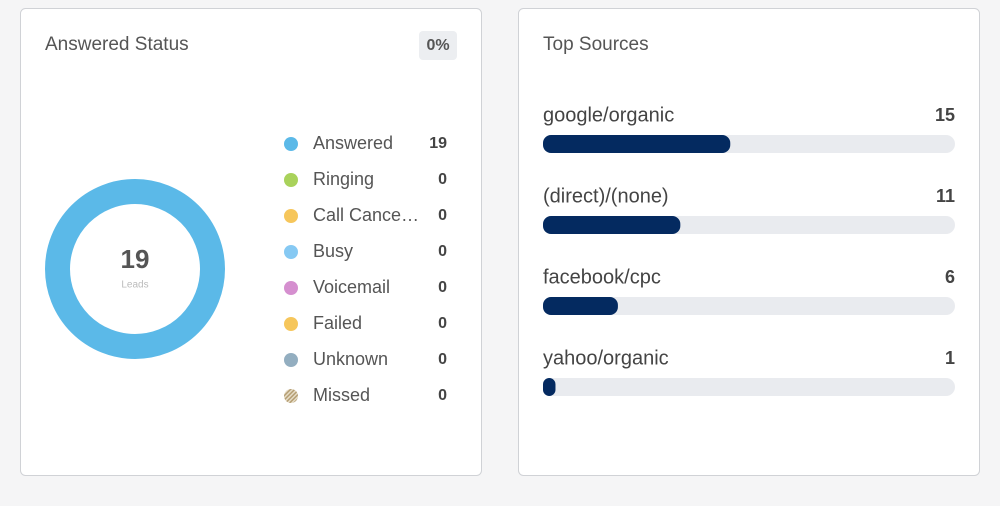 The height and width of the screenshot is (506, 1000). I want to click on legend-label: Missed, so click(341, 395).